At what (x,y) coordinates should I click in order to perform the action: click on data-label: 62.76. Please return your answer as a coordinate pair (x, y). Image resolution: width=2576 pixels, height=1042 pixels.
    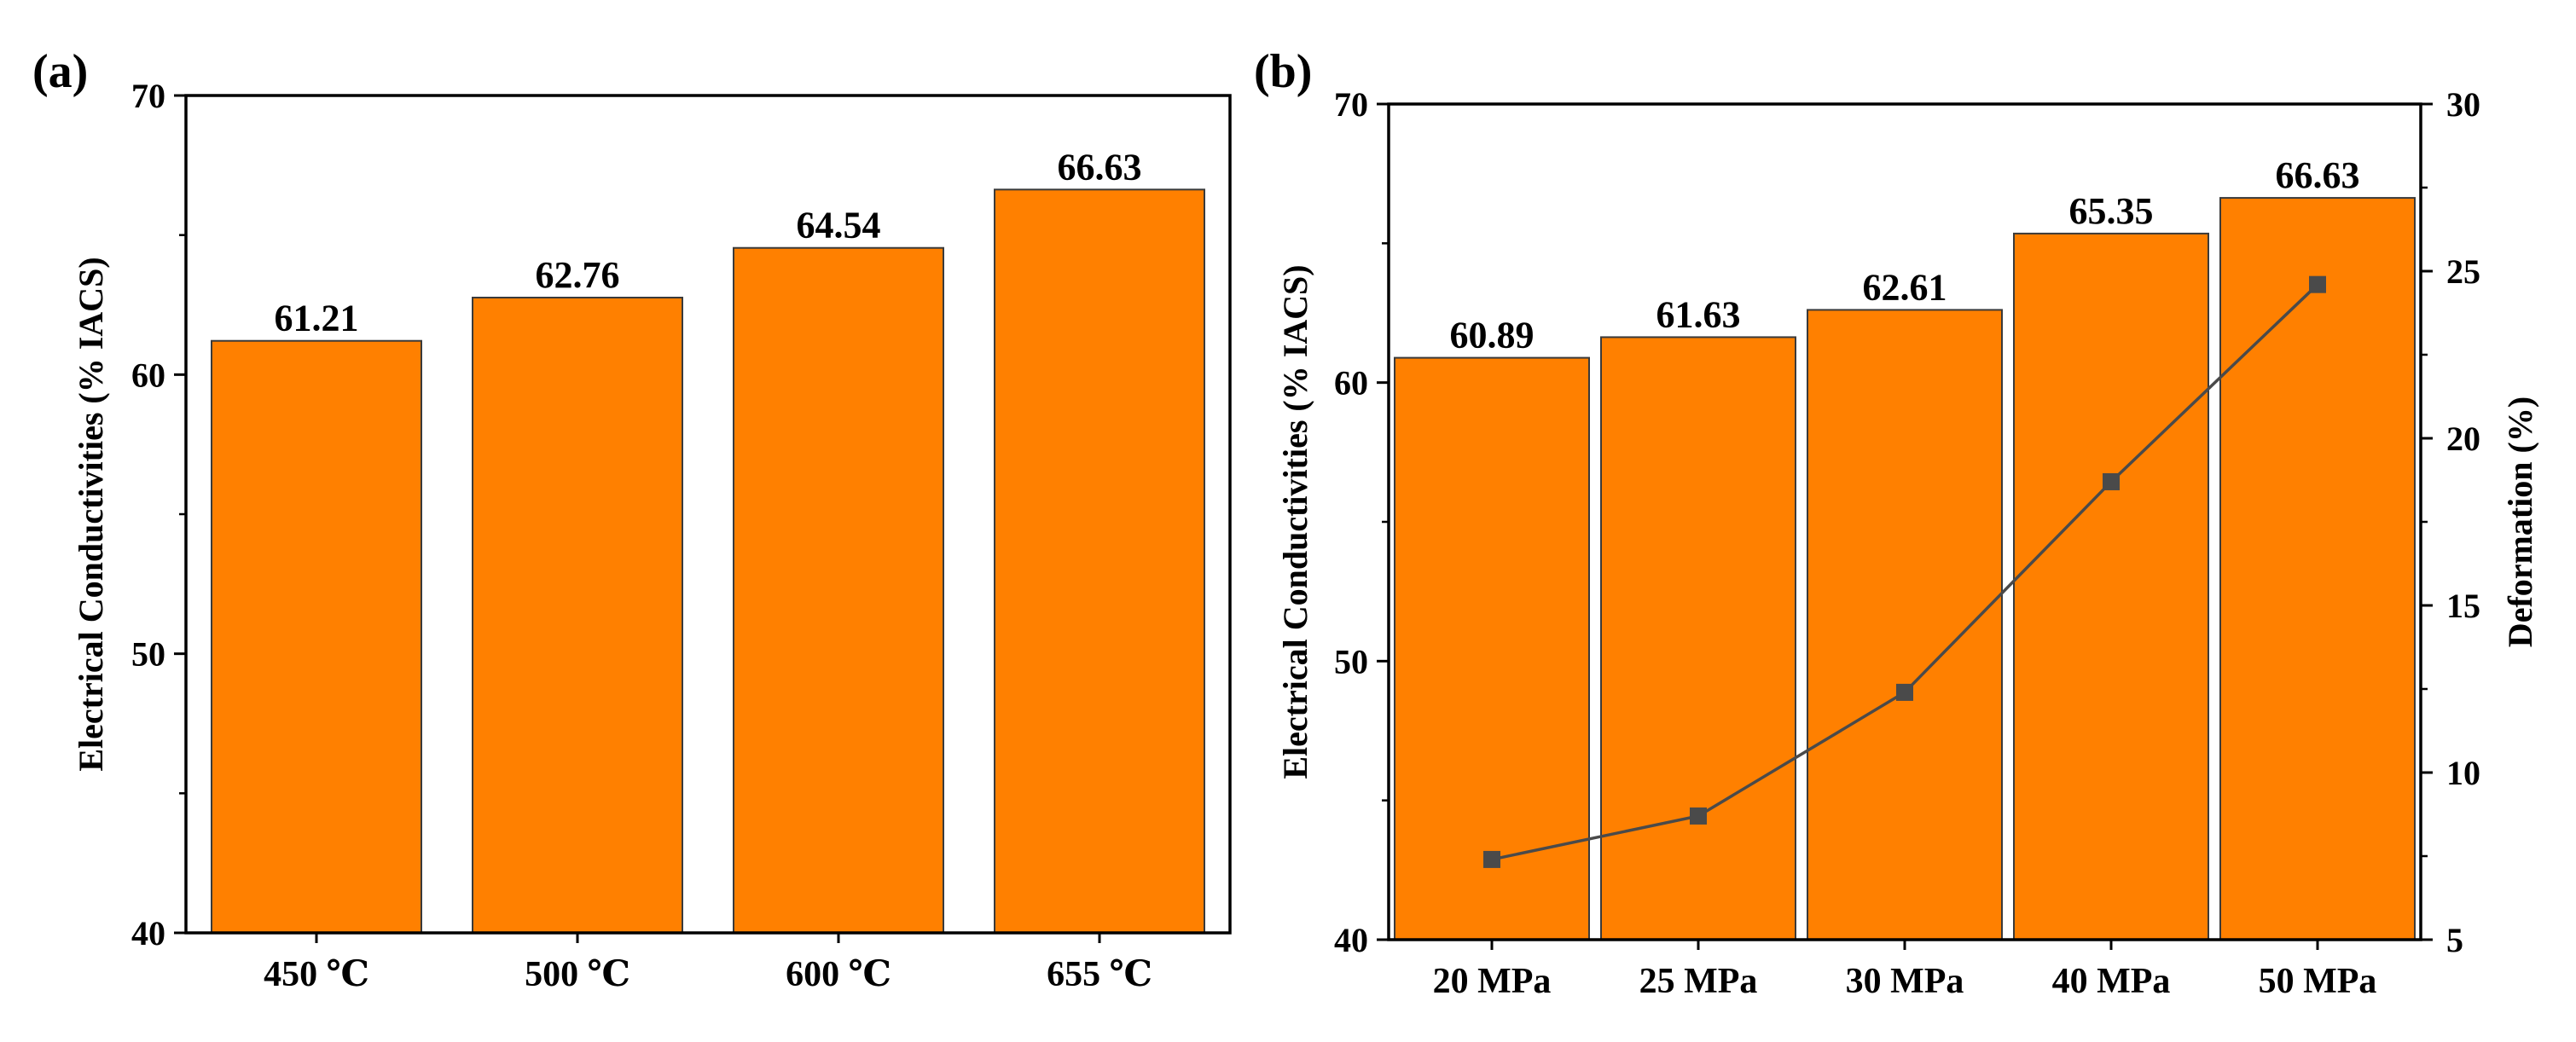
    Looking at the image, I should click on (578, 275).